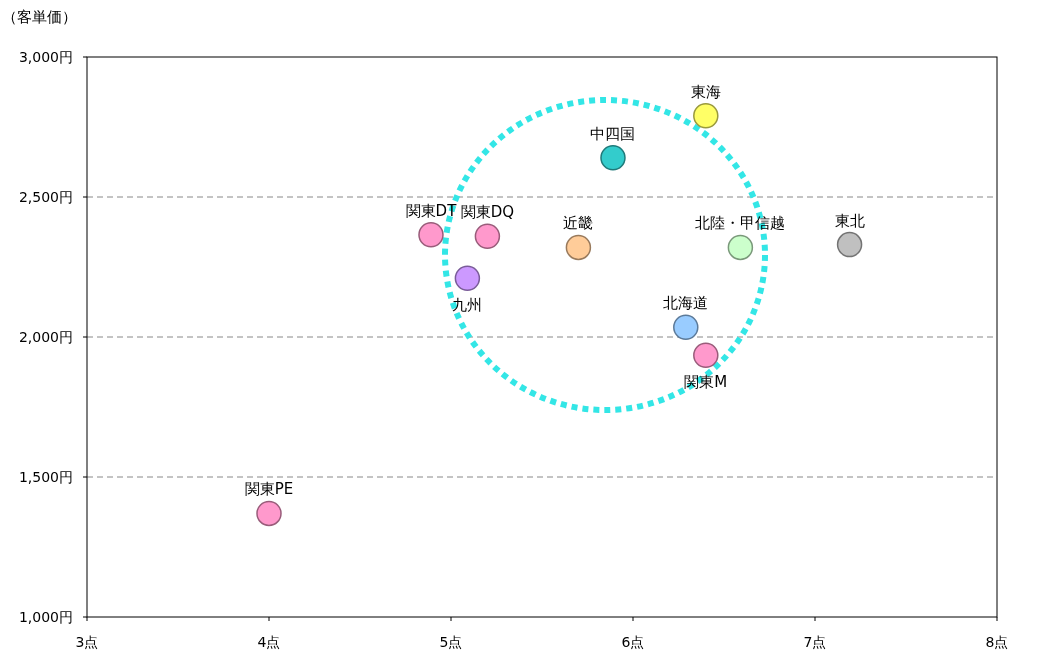 The width and height of the screenshot is (1052, 657). I want to click on x-tick-label: 3点, so click(87, 642).